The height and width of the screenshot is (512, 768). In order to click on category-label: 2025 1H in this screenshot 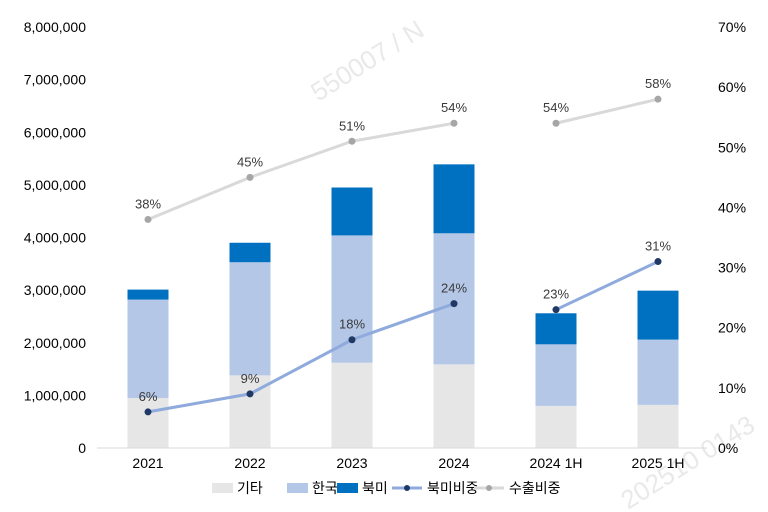, I will do `click(658, 463)`.